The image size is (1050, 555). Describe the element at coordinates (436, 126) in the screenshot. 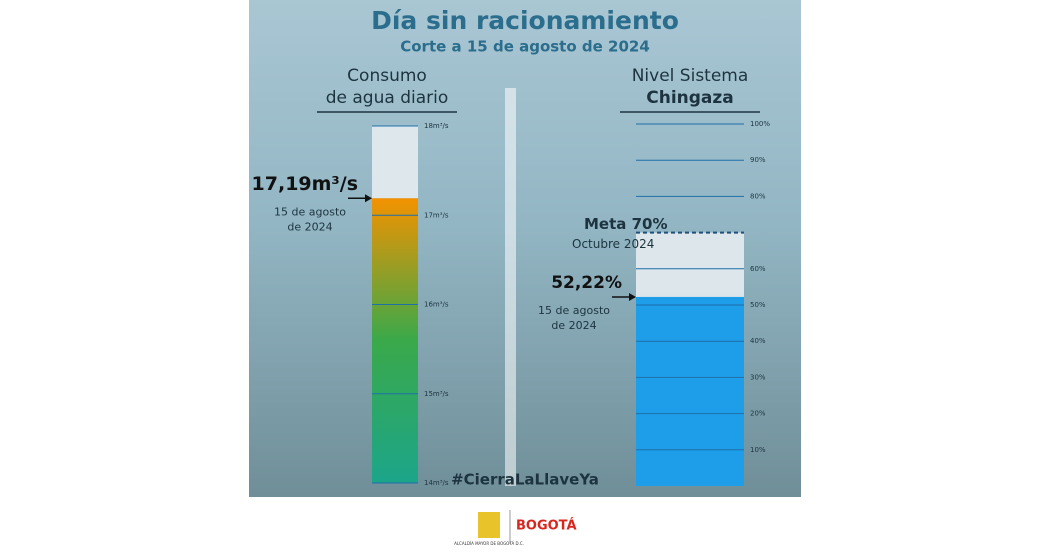

I see `y-tick-label: 18m³/s` at that location.